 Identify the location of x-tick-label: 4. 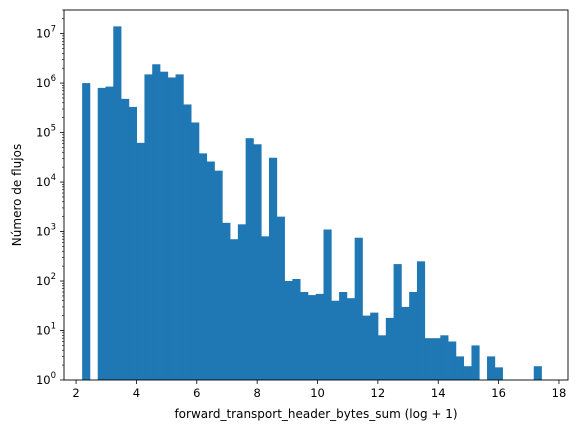
(136, 393).